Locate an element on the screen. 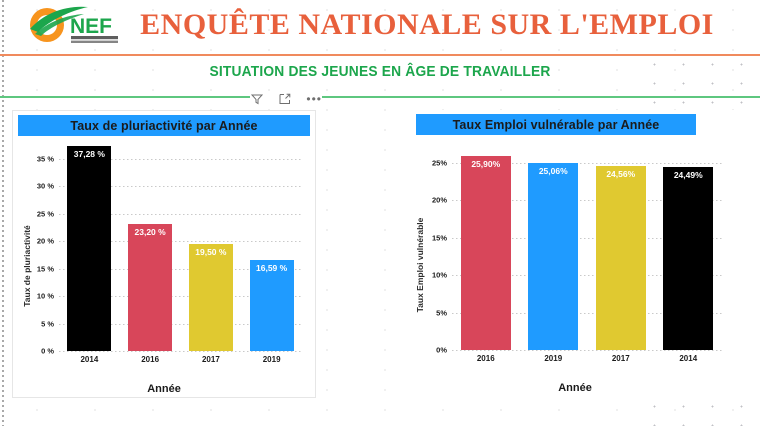  y-axis-title-emploi-vulnerable: Taux Emploi vulnérable is located at coordinates (420, 265).